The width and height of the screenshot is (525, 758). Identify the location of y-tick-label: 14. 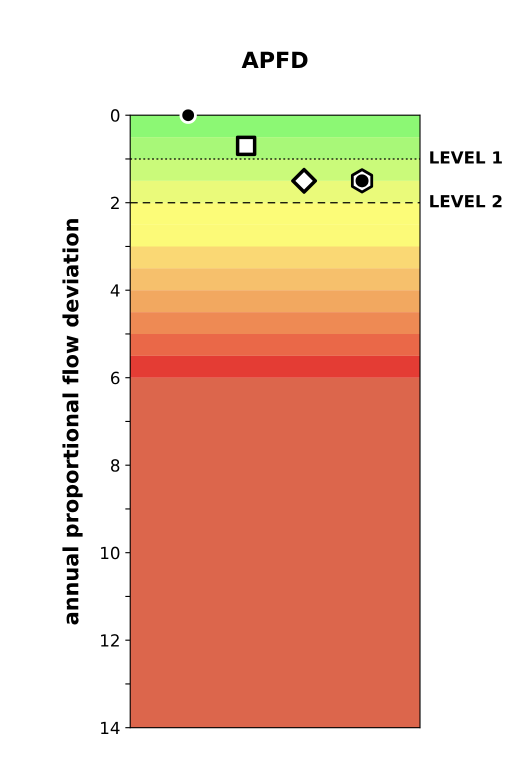
(110, 728).